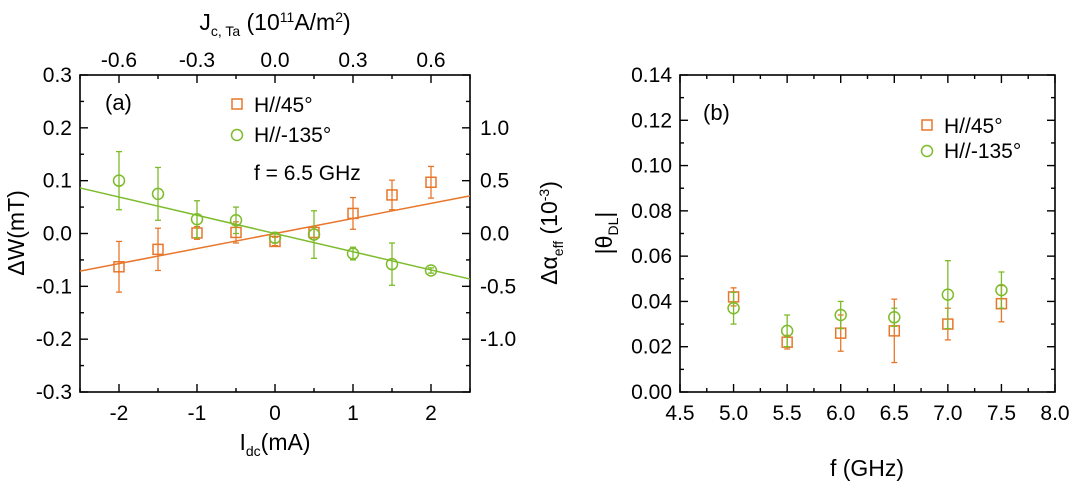  I want to click on x-label-rest: (mA), so click(286, 442).